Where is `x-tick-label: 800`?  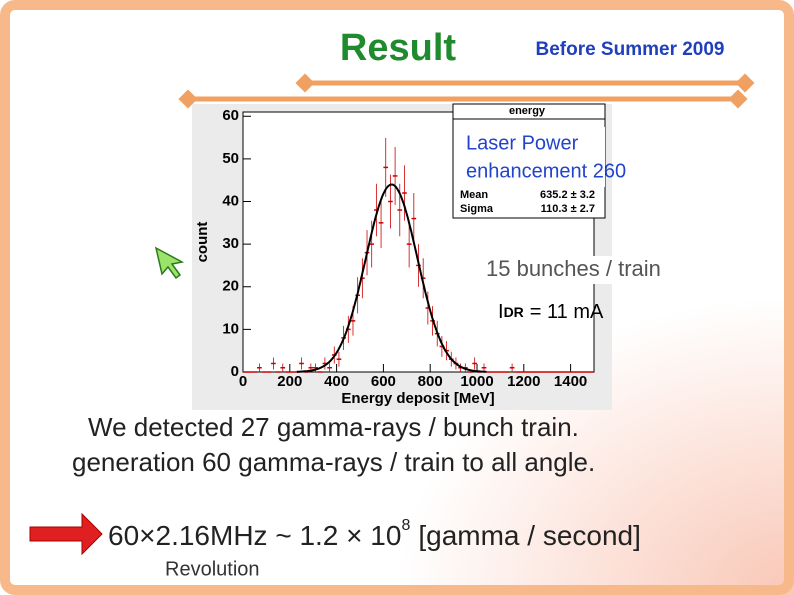
x-tick-label: 800 is located at coordinates (430, 381).